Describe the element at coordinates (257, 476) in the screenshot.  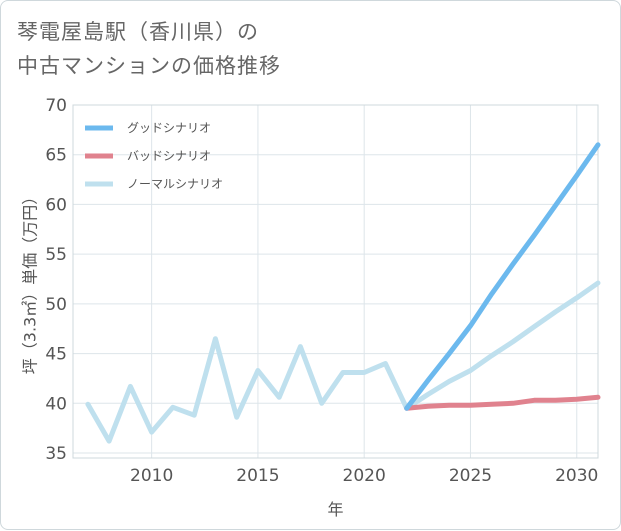
I see `x-tick-label: 2015` at that location.